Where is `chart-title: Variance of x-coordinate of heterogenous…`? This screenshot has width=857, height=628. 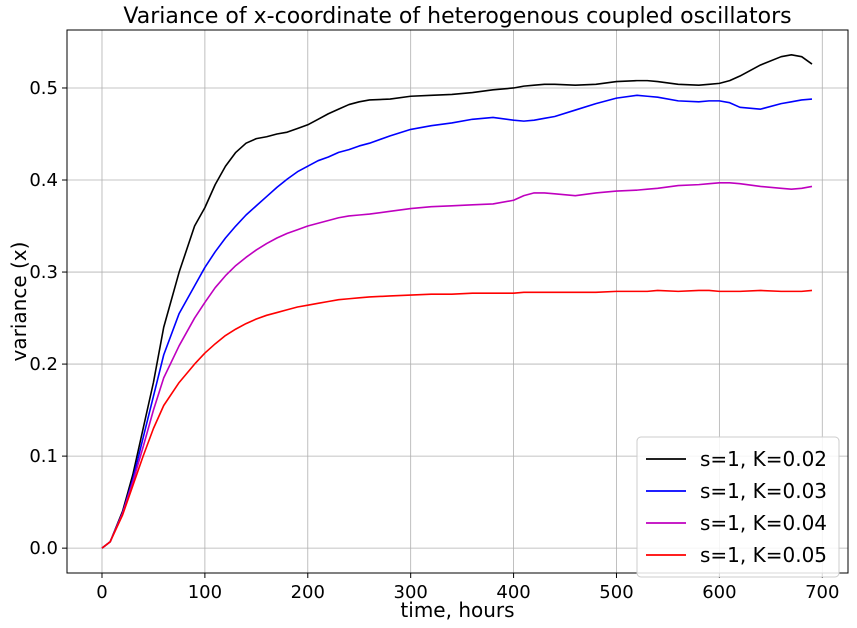
chart-title: Variance of x-coordinate of heterogenous… is located at coordinates (457, 16).